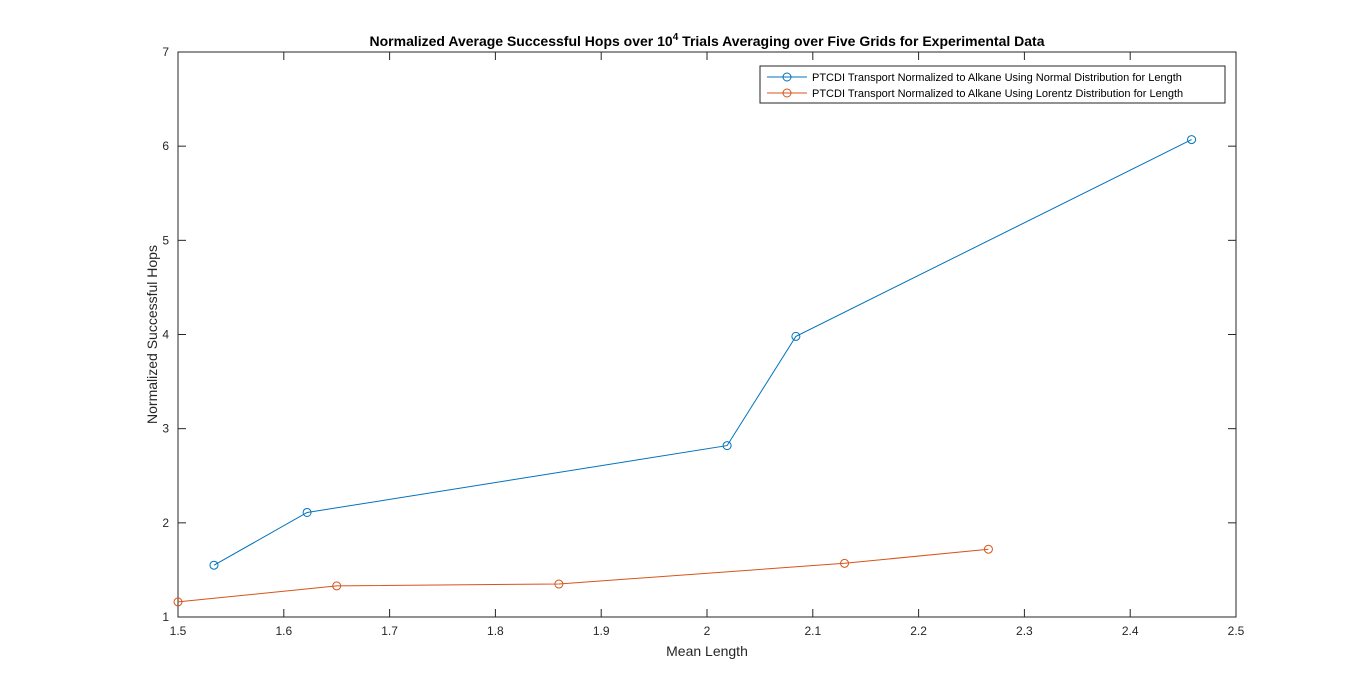  What do you see at coordinates (165, 617) in the screenshot?
I see `y-tick-label: 1` at bounding box center [165, 617].